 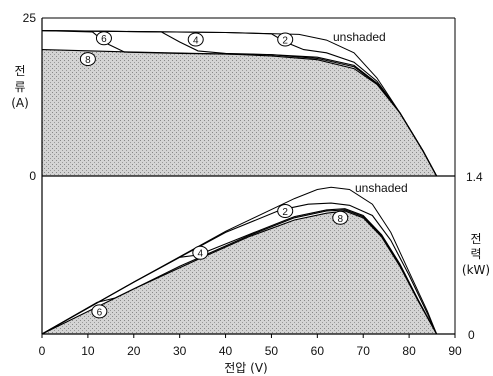 I want to click on x-axis-ticks: 0 10 20 30 40 50 60 70 80 90, so click(x=250, y=346).